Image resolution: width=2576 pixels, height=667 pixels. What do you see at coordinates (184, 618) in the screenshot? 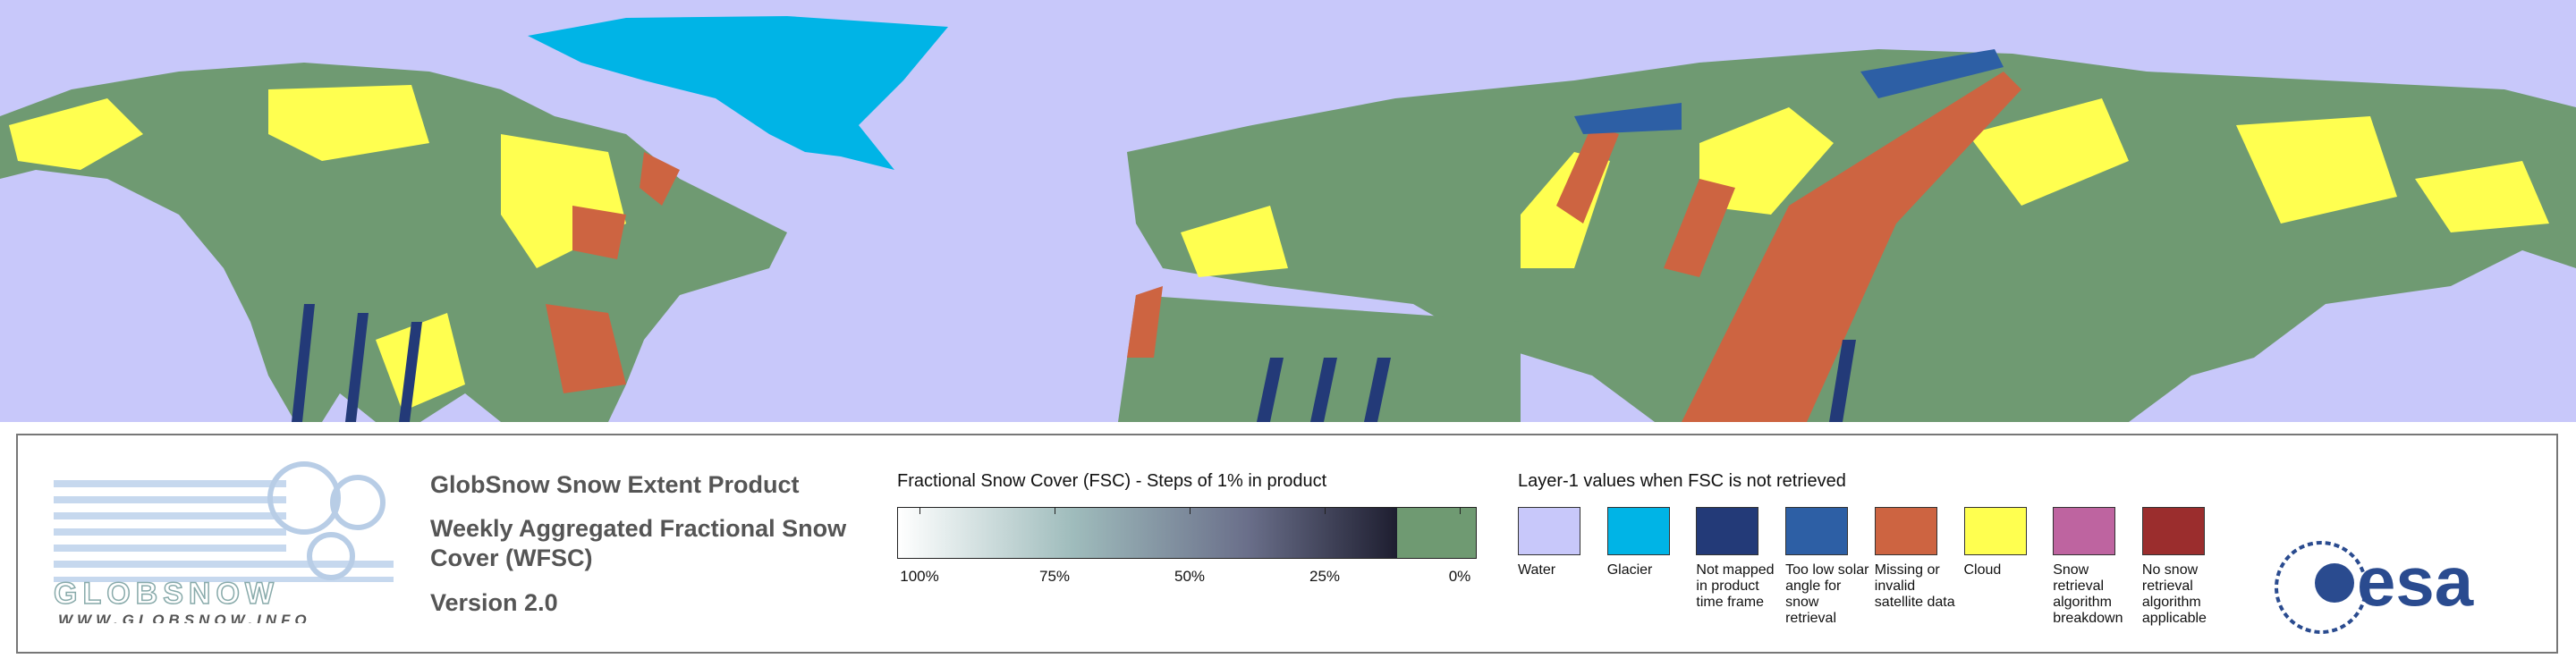
I see `logo-url: WWW.GLOBSNOW.INFO` at bounding box center [184, 618].